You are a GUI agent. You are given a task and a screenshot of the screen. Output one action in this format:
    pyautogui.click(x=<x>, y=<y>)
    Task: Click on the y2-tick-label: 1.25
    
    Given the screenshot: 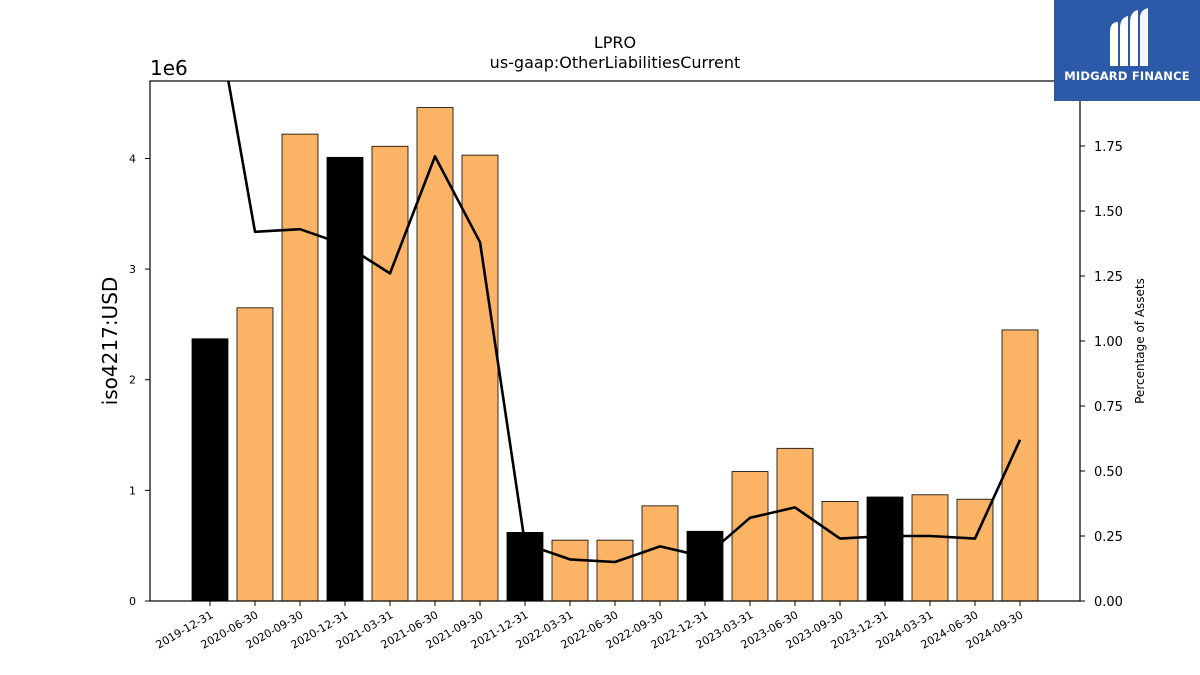 What is the action you would take?
    pyautogui.click(x=1108, y=277)
    